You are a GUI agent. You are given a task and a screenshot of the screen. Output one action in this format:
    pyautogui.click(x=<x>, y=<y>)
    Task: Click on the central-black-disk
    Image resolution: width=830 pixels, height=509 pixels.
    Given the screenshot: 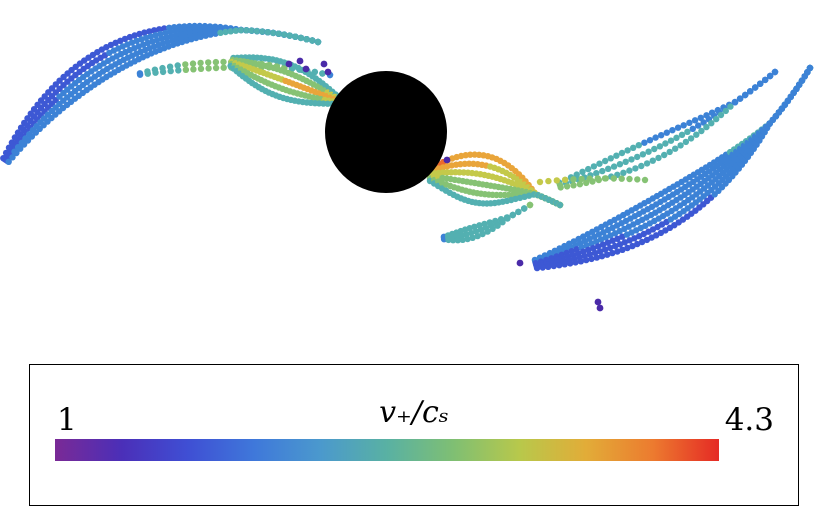 What is the action you would take?
    pyautogui.click(x=386, y=132)
    